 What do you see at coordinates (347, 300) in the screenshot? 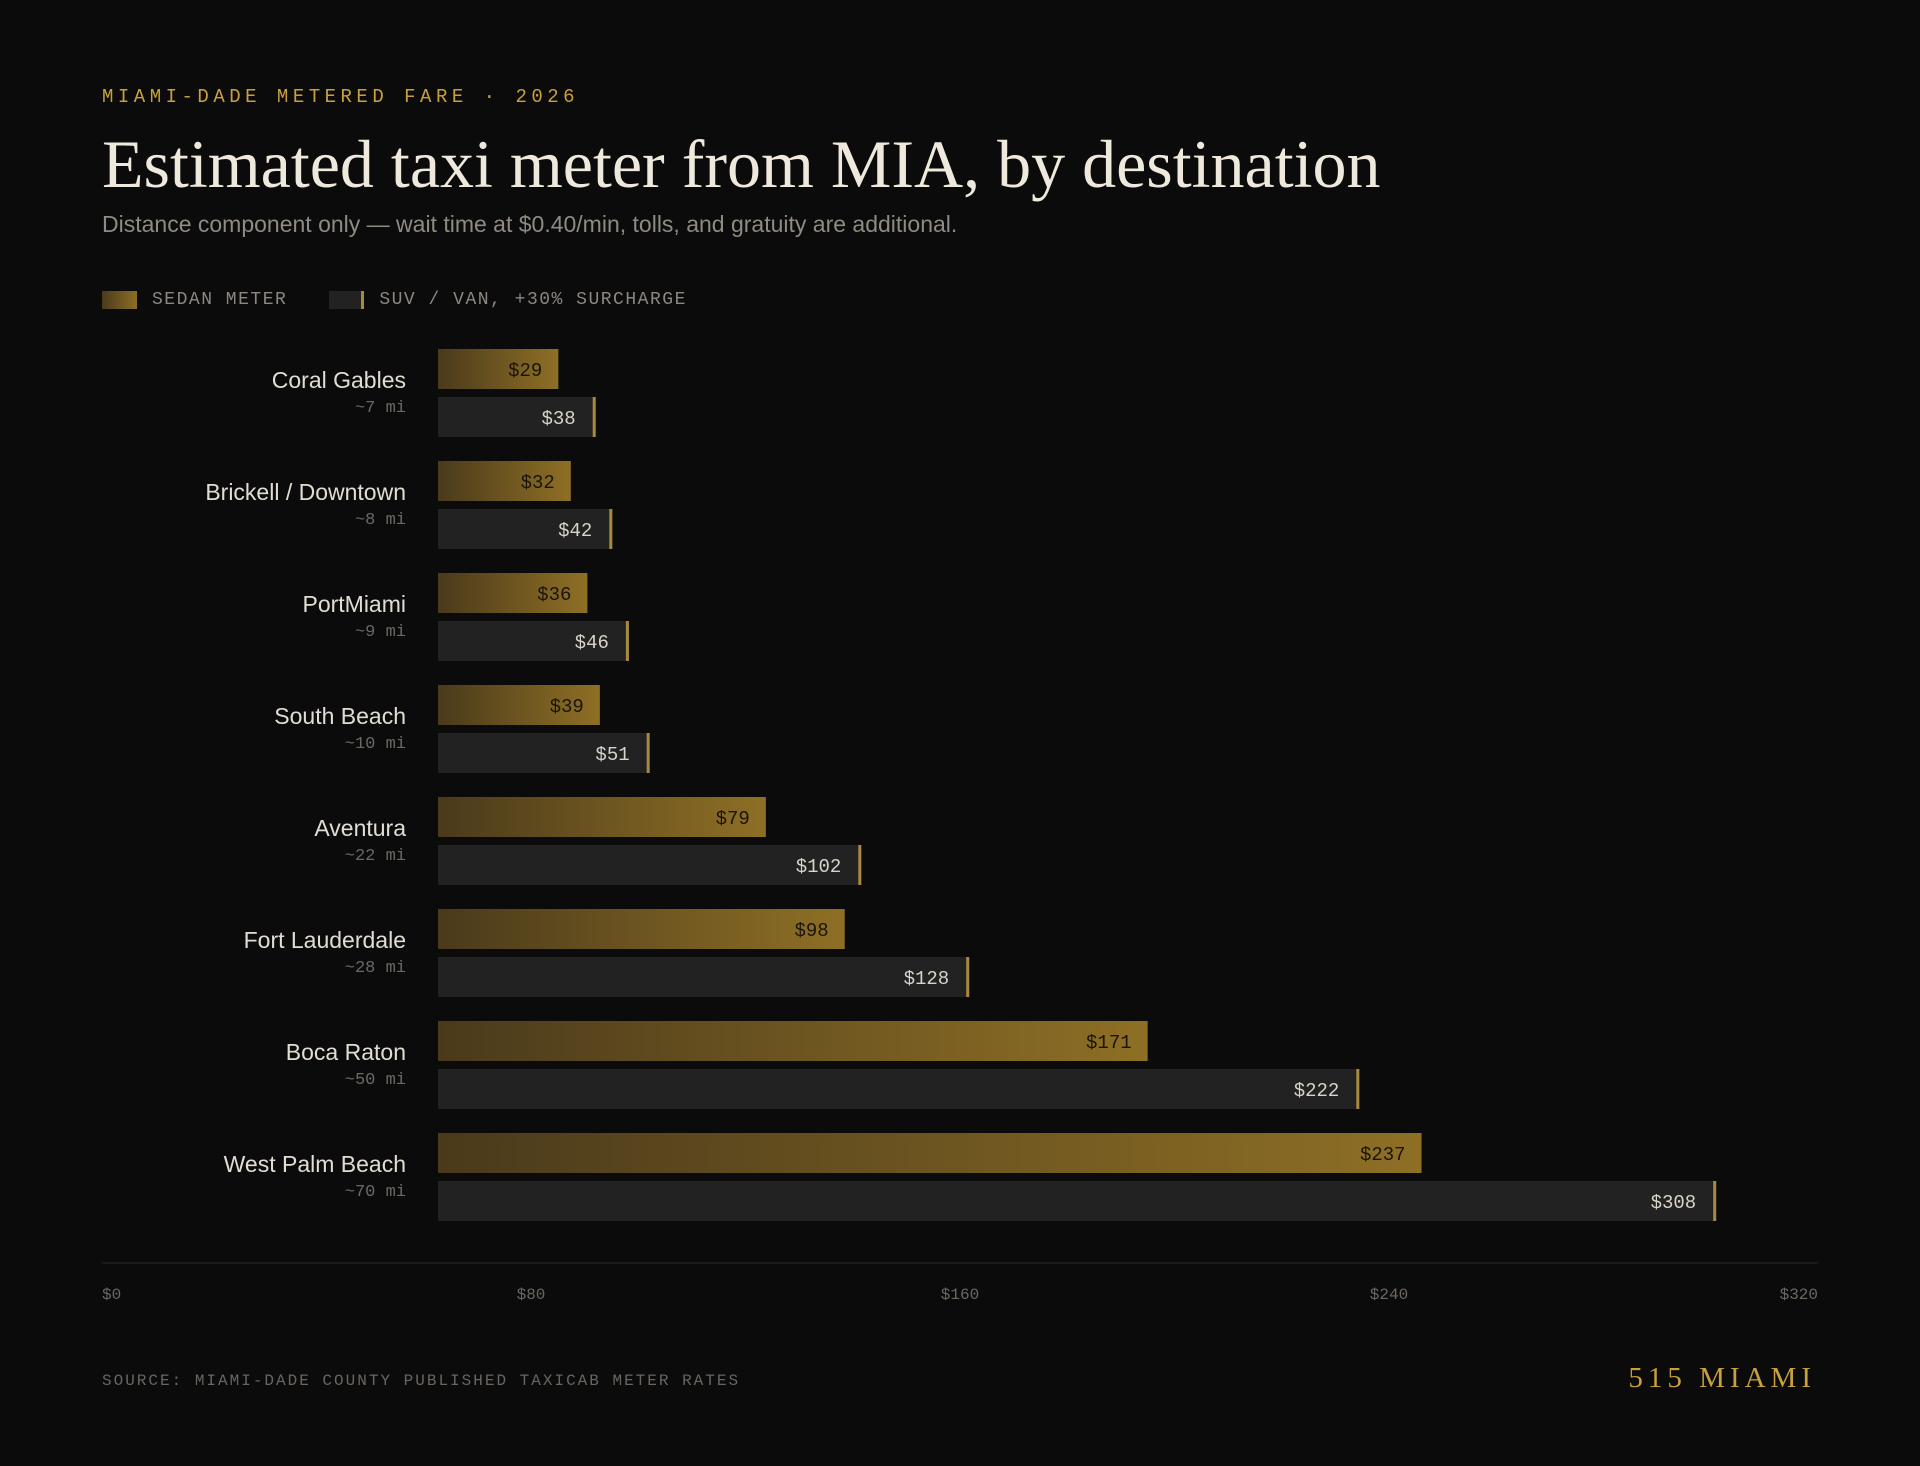
I see `legend-swatch-suv` at bounding box center [347, 300].